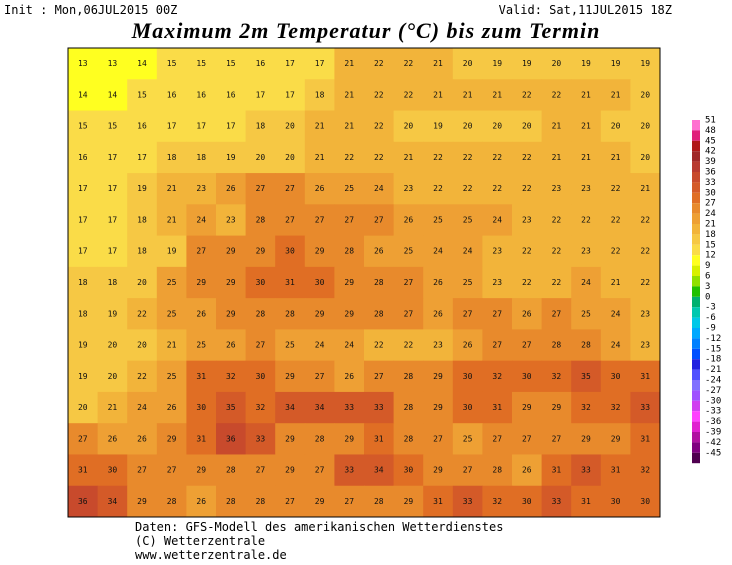 The image size is (732, 565). I want to click on temp-label: 17, so click(142, 157).